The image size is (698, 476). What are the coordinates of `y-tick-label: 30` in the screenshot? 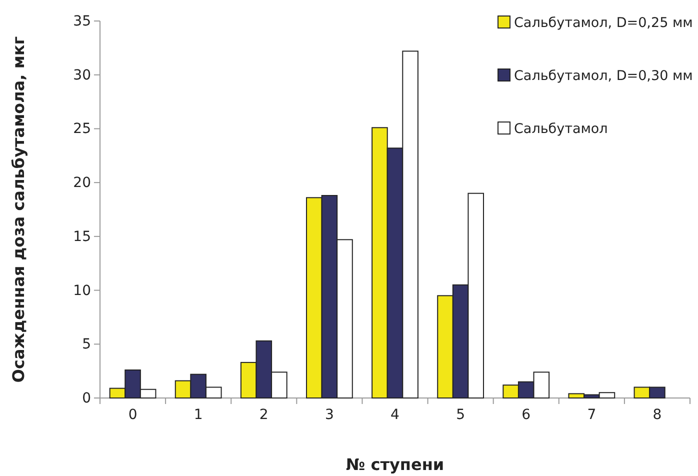 It's located at (82, 75).